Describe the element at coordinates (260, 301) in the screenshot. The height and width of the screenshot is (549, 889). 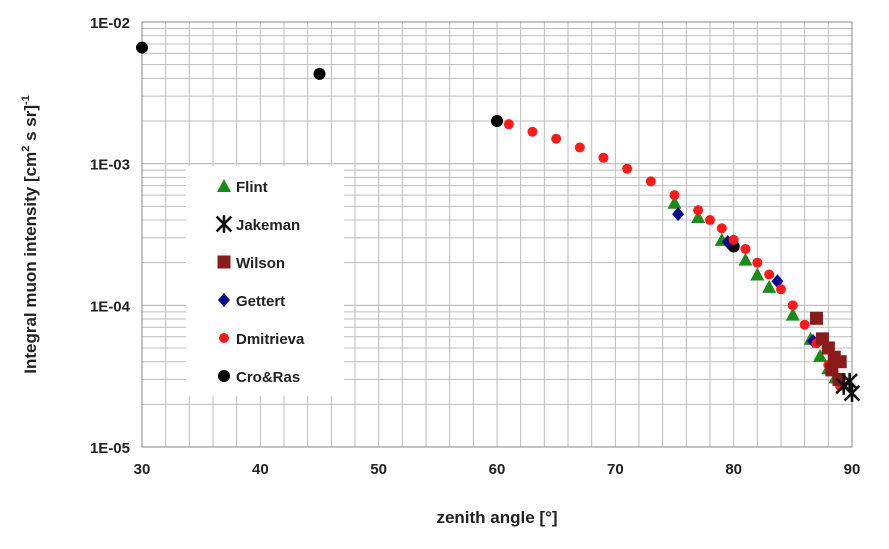
I see `legend-label: Gettert` at that location.